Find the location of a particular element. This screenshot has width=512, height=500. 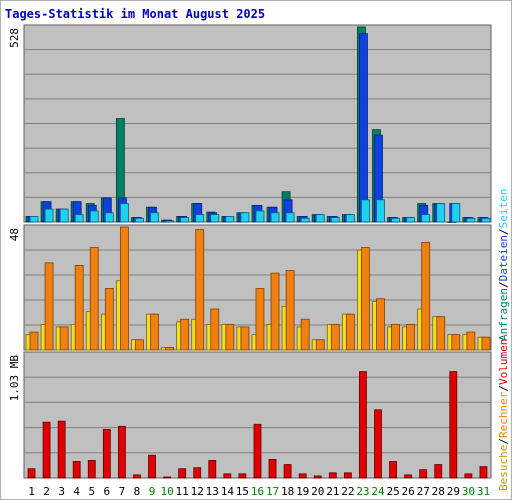

x-tick-label: 14 is located at coordinates (228, 491).